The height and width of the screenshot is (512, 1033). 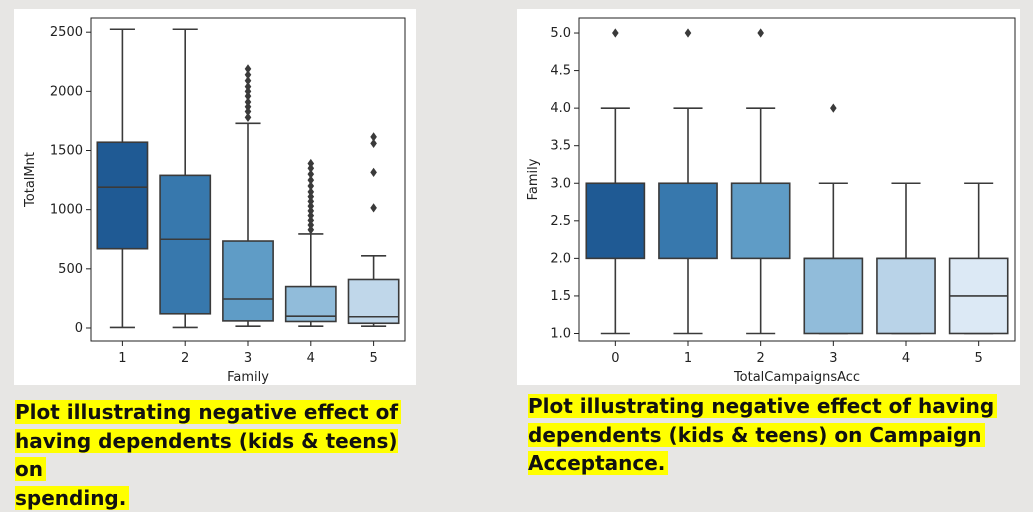 What do you see at coordinates (66, 151) in the screenshot?
I see `y-tick-label: 1500` at bounding box center [66, 151].